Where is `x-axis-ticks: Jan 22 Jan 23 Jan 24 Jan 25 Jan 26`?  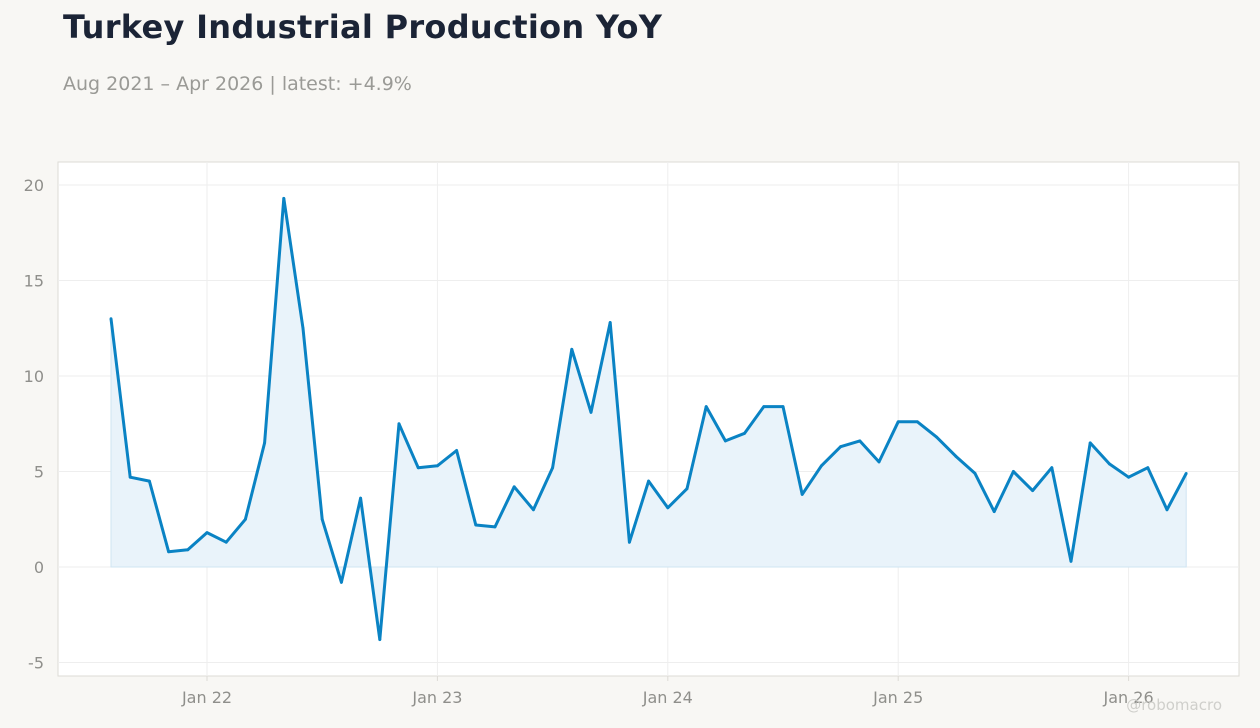
x-axis-ticks: Jan 22 Jan 23 Jan 24 Jan 25 Jan 26 is located at coordinates (667, 691).